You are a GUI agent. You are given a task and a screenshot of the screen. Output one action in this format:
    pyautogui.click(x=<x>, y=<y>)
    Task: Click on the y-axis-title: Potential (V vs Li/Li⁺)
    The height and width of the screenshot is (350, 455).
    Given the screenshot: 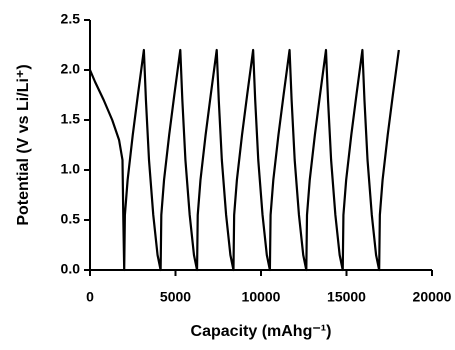 What is the action you would take?
    pyautogui.click(x=23, y=144)
    